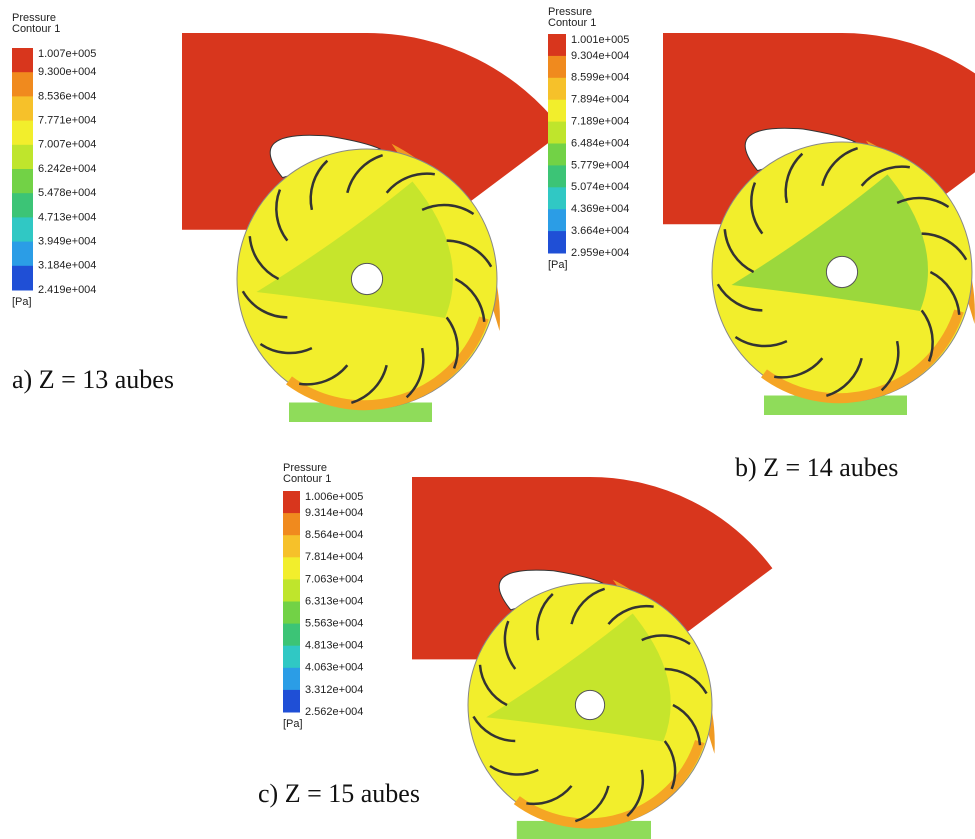  Describe the element at coordinates (334, 712) in the screenshot. I see `legend-label: 2.562e+004` at that location.